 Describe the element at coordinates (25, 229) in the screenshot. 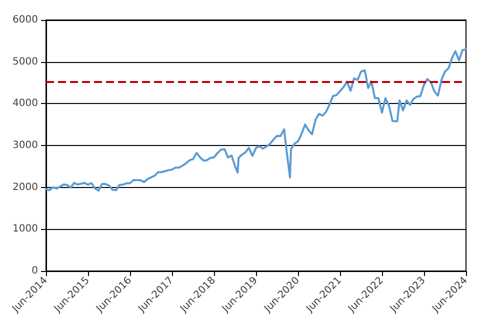

I see `y-tick-label: 1000` at that location.